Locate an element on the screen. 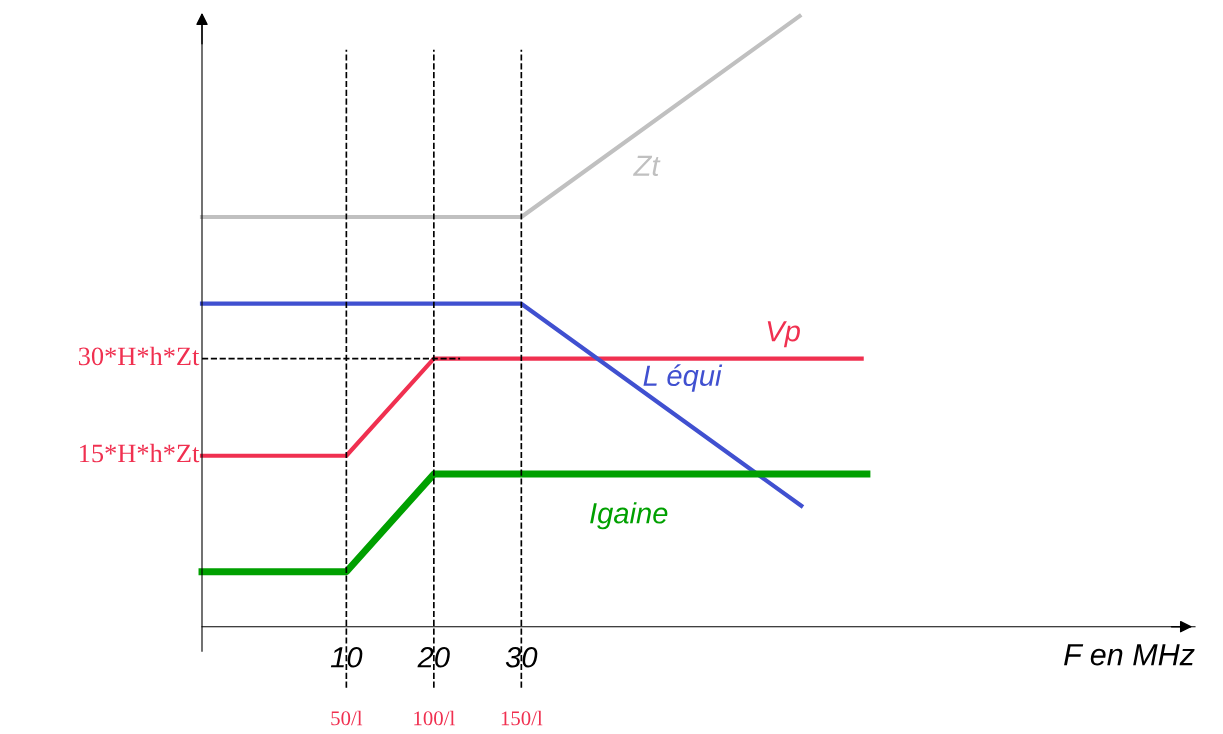  ref-line-label: 150/l is located at coordinates (522, 718).